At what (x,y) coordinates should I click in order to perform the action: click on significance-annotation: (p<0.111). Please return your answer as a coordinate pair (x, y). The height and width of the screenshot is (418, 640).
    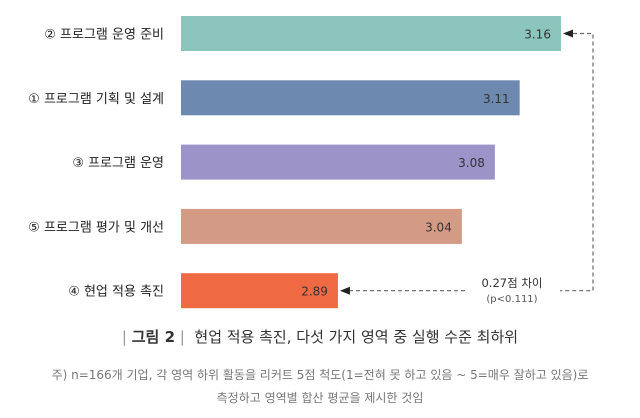
    Looking at the image, I should click on (511, 299).